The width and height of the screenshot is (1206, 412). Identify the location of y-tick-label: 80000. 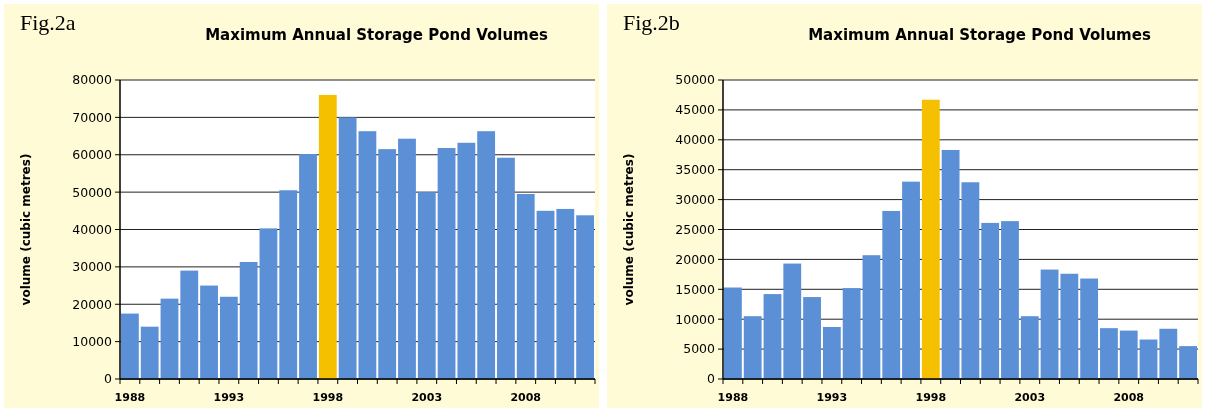
(92, 80).